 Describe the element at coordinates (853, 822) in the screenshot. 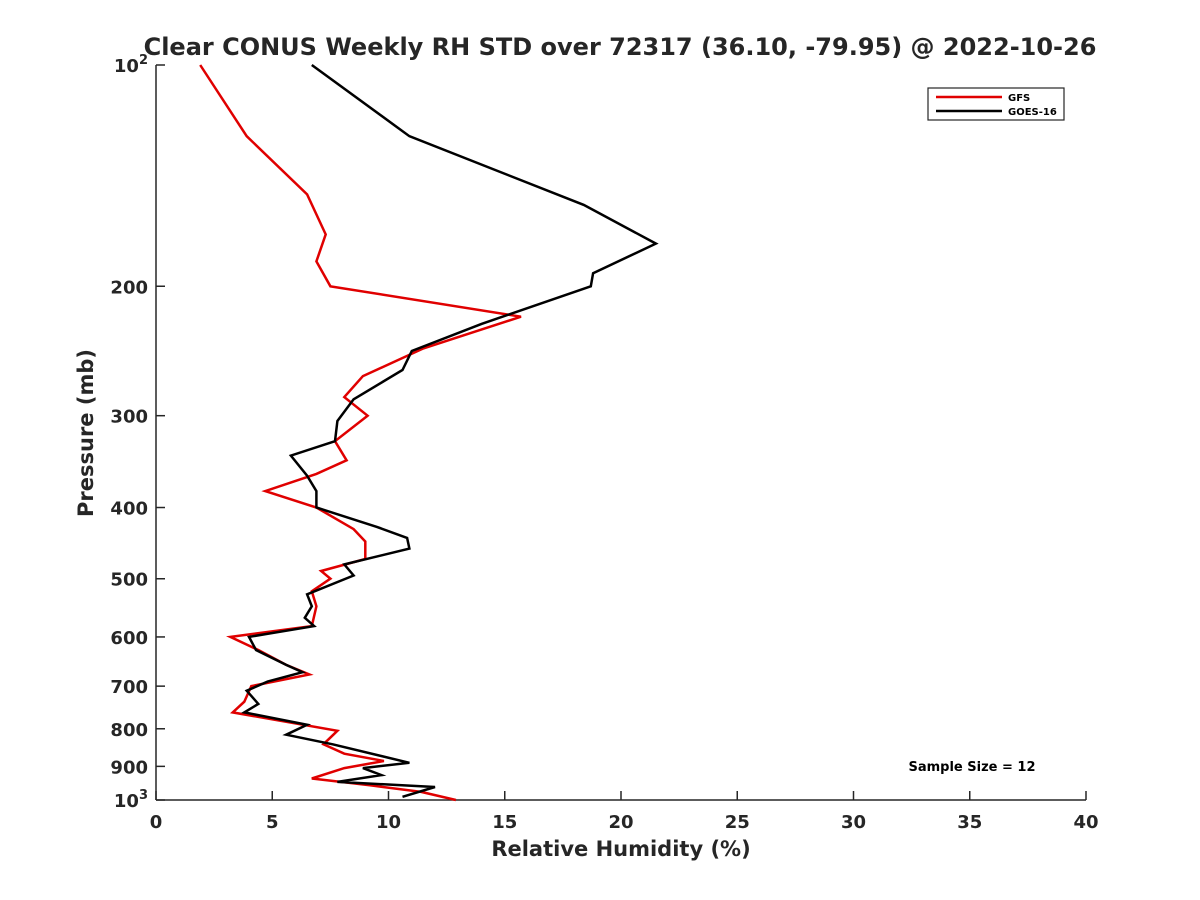

I see `x-tick-label: 30` at that location.